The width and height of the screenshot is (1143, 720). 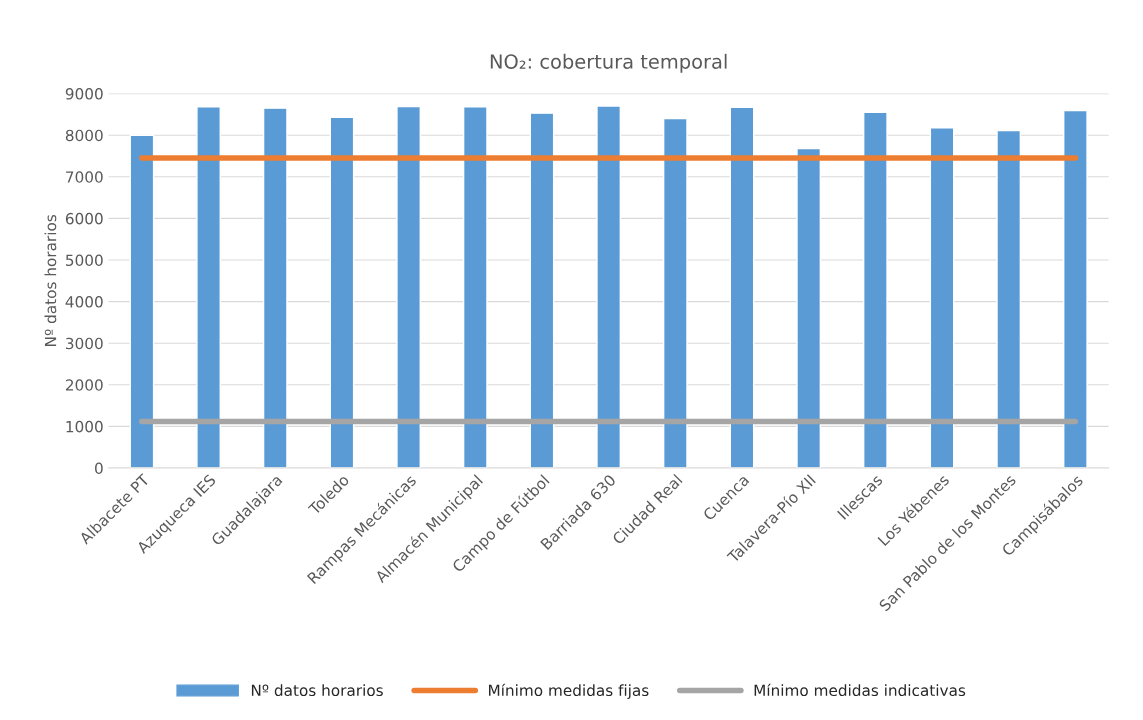 I want to click on y-tick-label: 2000, so click(x=84, y=385).